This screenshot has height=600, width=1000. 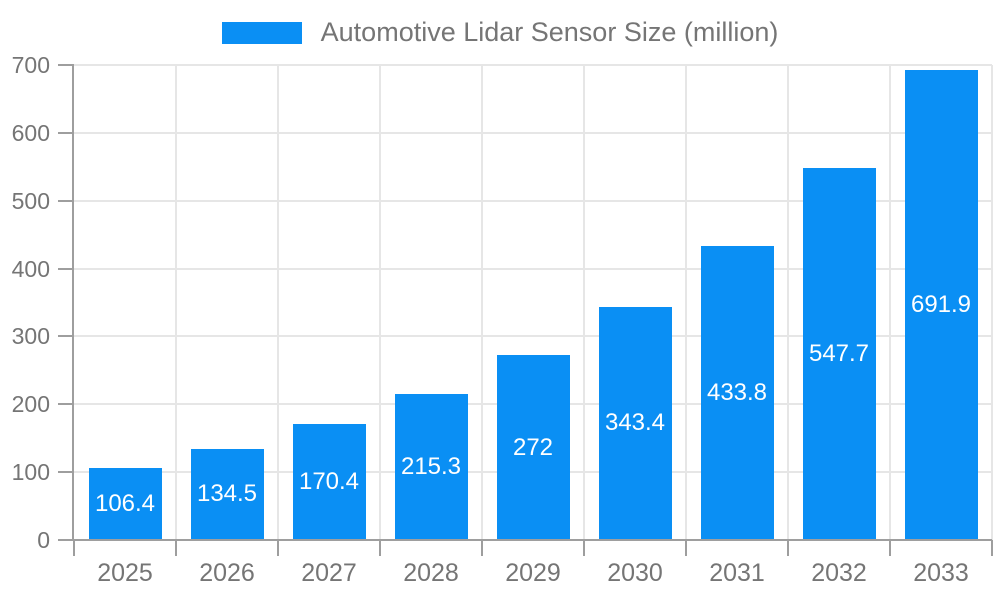 I want to click on x-tick-label: 2025, so click(x=125, y=573).